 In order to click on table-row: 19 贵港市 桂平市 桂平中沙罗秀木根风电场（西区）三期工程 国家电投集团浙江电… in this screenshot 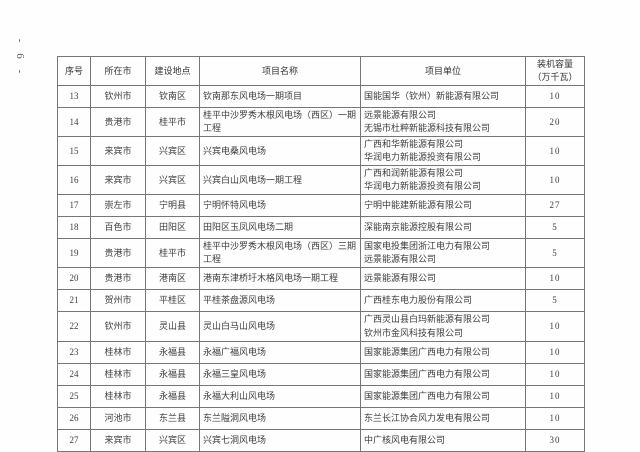, I will do `click(321, 253)`.